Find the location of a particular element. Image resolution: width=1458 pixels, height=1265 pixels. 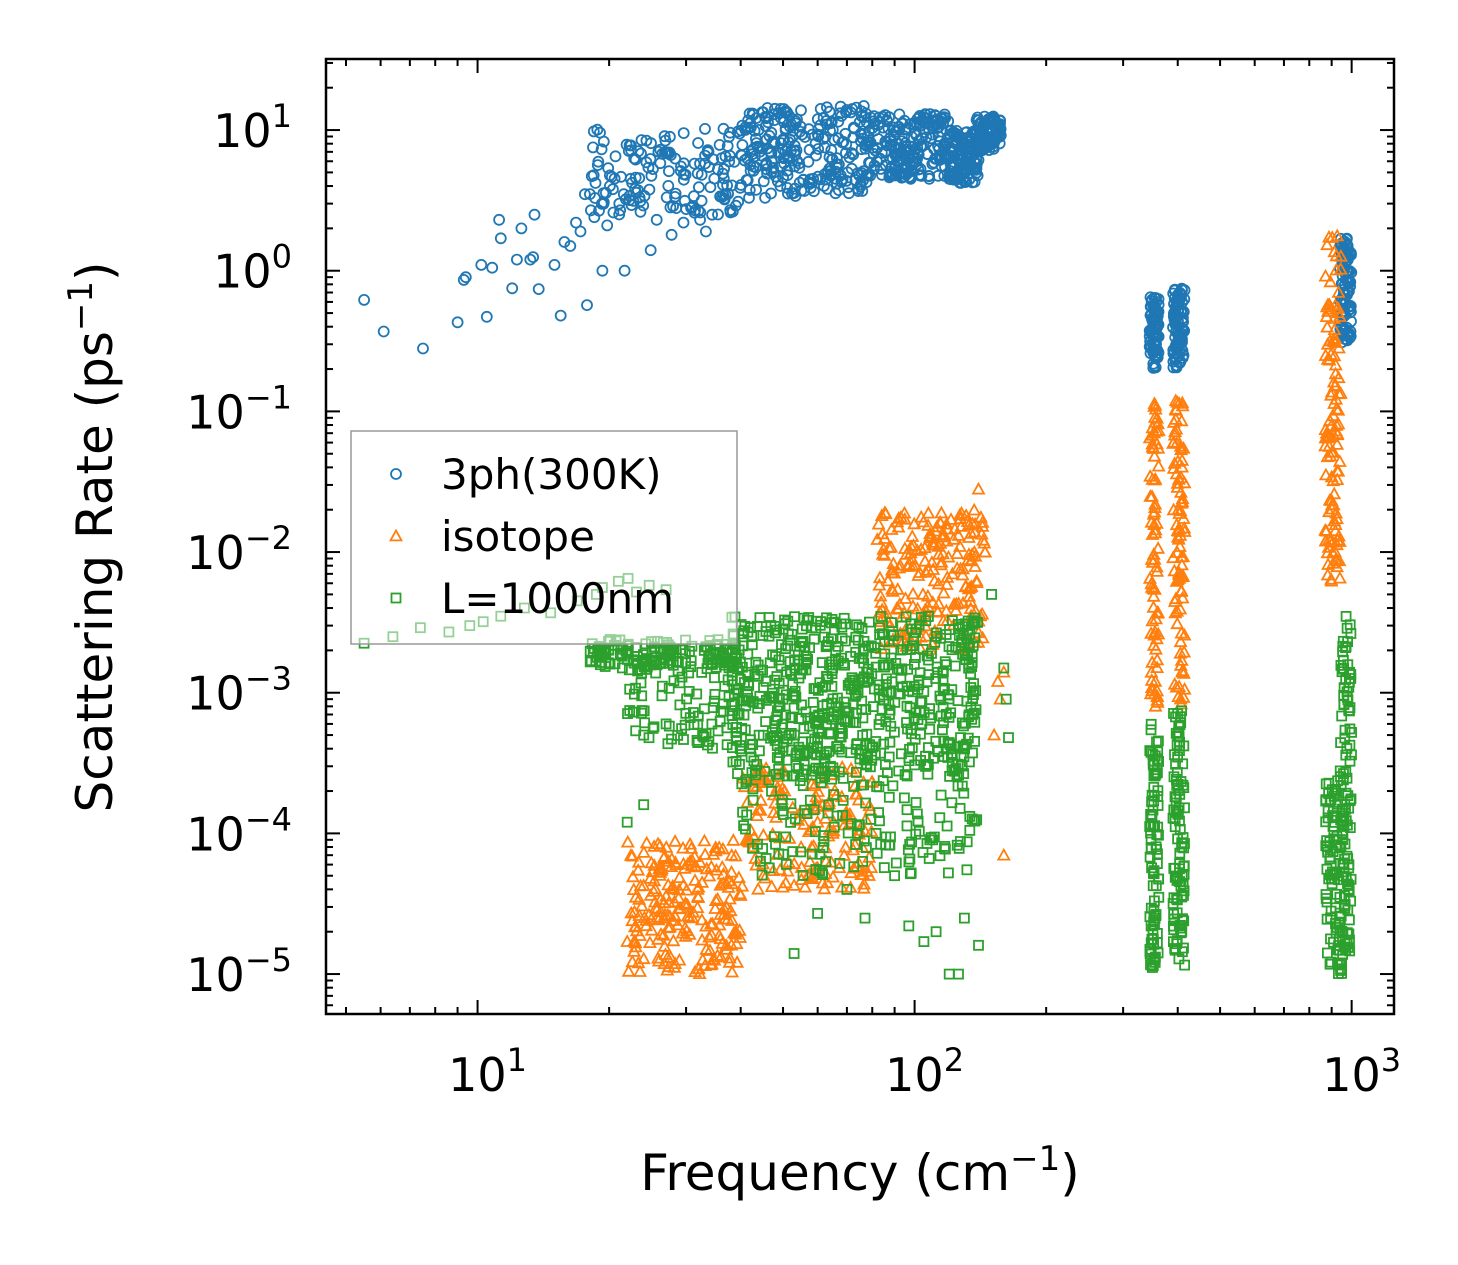

legend-label: L=1000nm is located at coordinates (557, 598).